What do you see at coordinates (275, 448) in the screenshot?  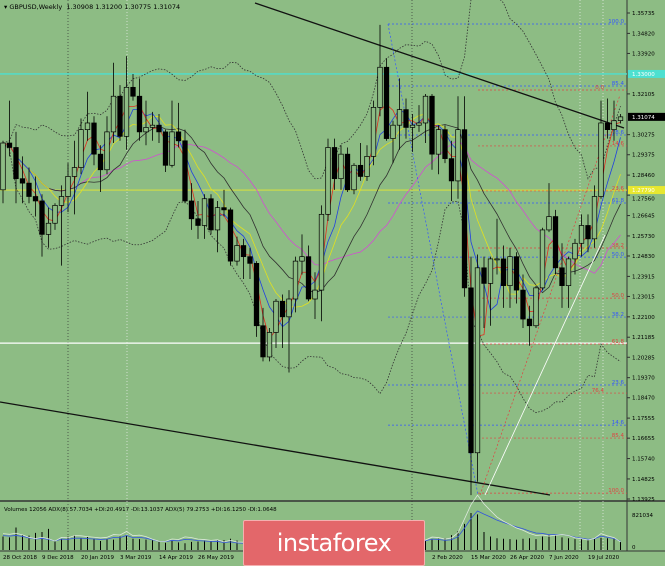 I see `lower-trendline` at bounding box center [275, 448].